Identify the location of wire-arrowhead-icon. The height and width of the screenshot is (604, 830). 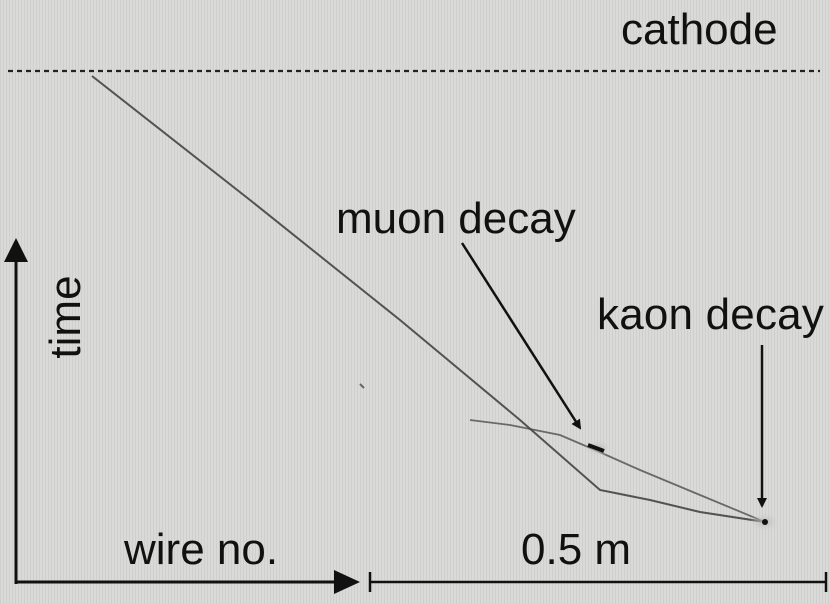
(347, 582).